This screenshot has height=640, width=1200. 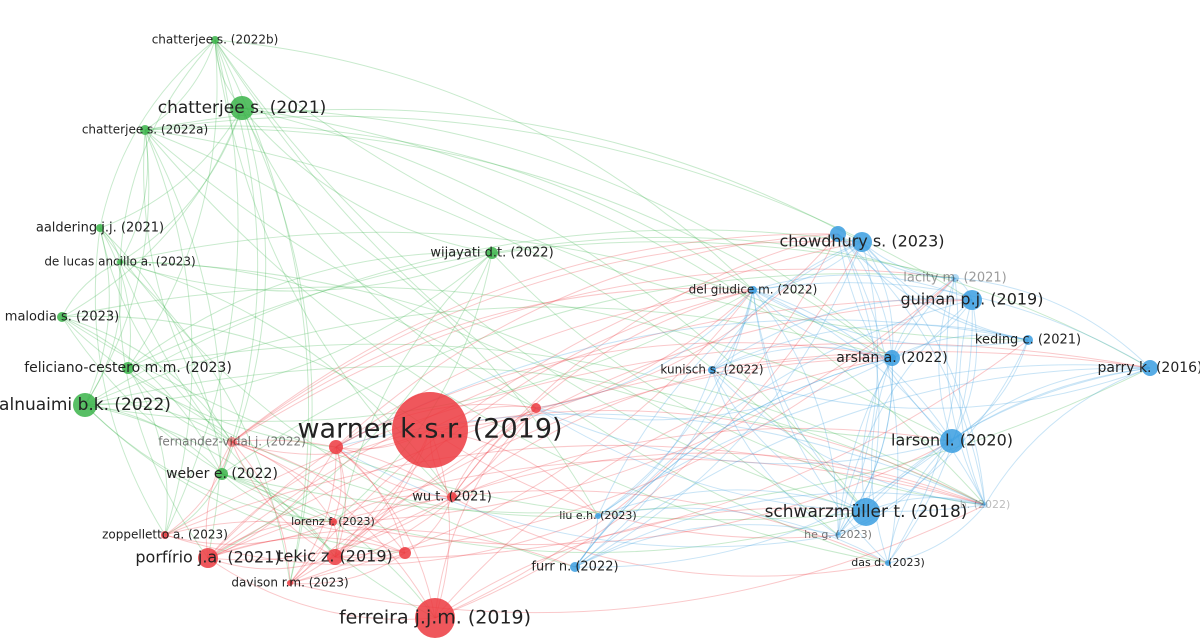 What do you see at coordinates (891, 358) in the screenshot?
I see `node-label: arslan a. (2022)` at bounding box center [891, 358].